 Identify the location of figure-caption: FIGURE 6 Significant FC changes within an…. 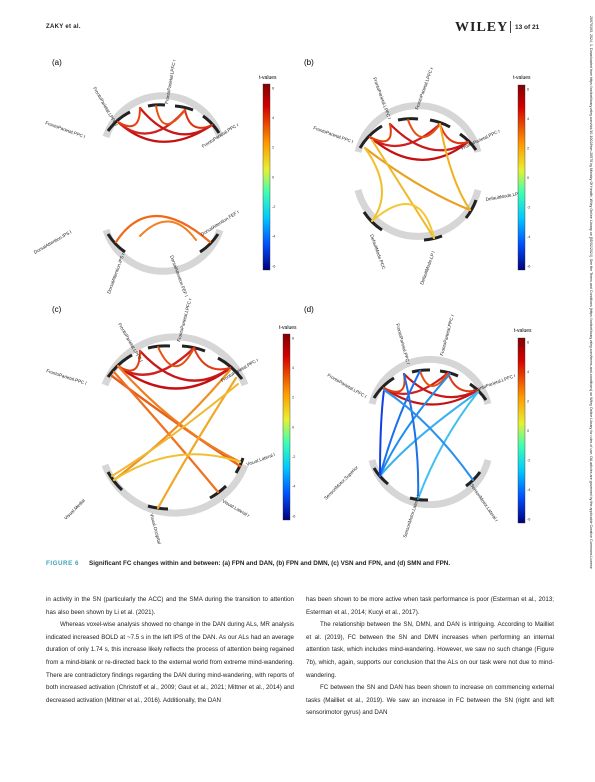
(301, 563).